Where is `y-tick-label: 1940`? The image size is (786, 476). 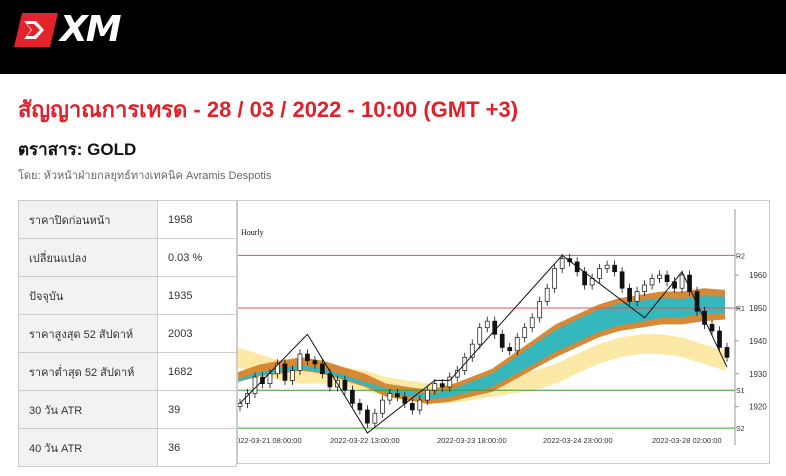
y-tick-label: 1940 is located at coordinates (758, 341).